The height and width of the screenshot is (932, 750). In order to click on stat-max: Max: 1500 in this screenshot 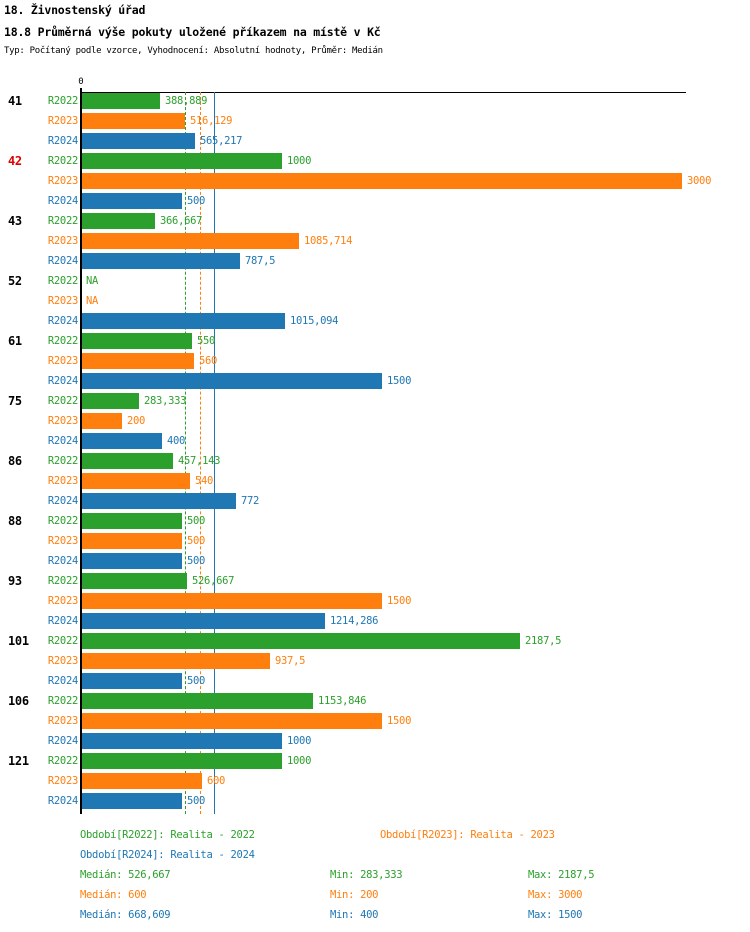, I will do `click(555, 915)`.